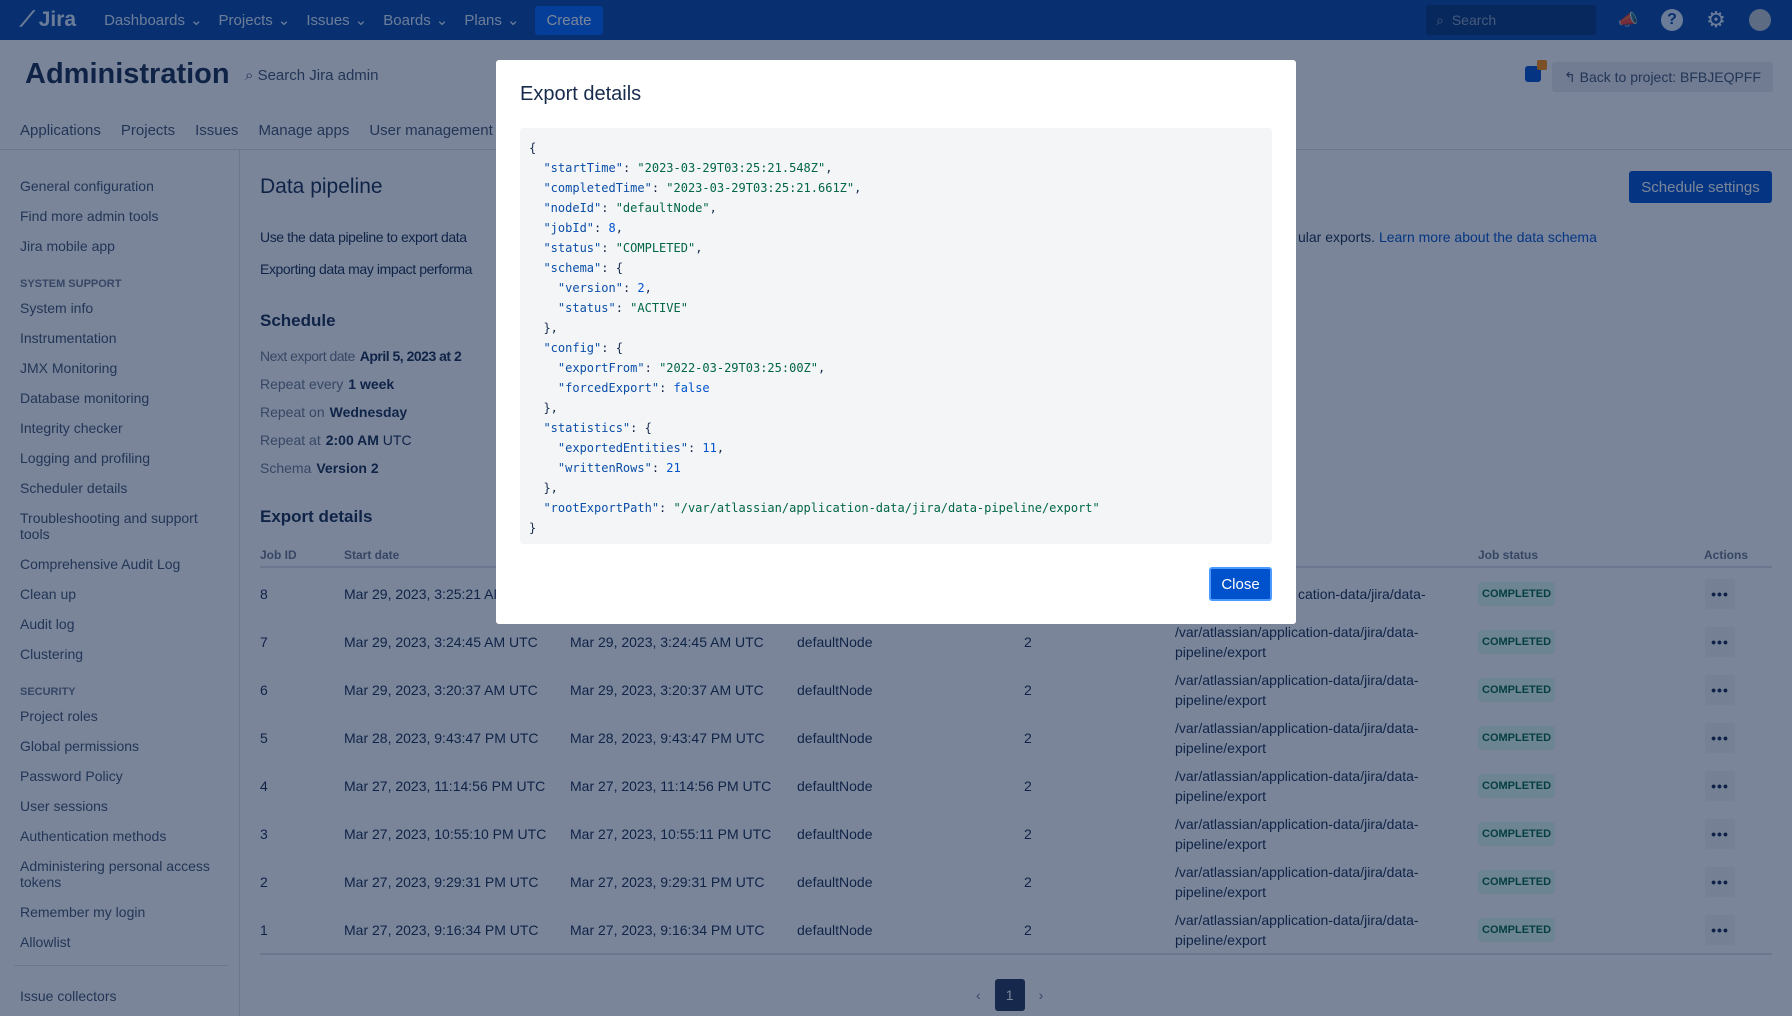 The width and height of the screenshot is (1792, 1016). I want to click on cell-schema-text: 2, so click(1028, 738).